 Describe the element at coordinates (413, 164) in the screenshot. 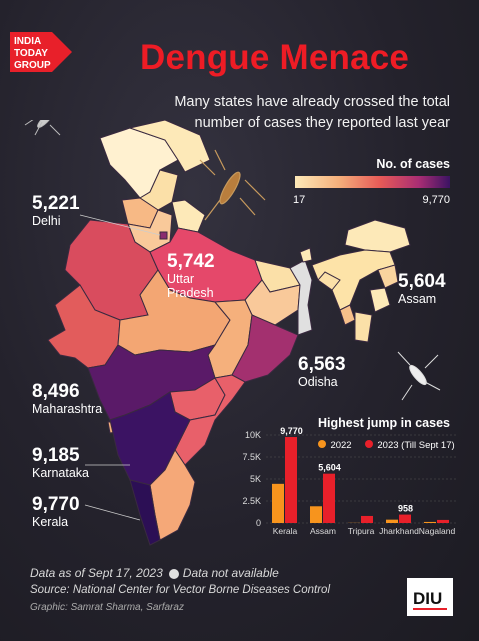

I see `legend-title: No. of cases` at that location.